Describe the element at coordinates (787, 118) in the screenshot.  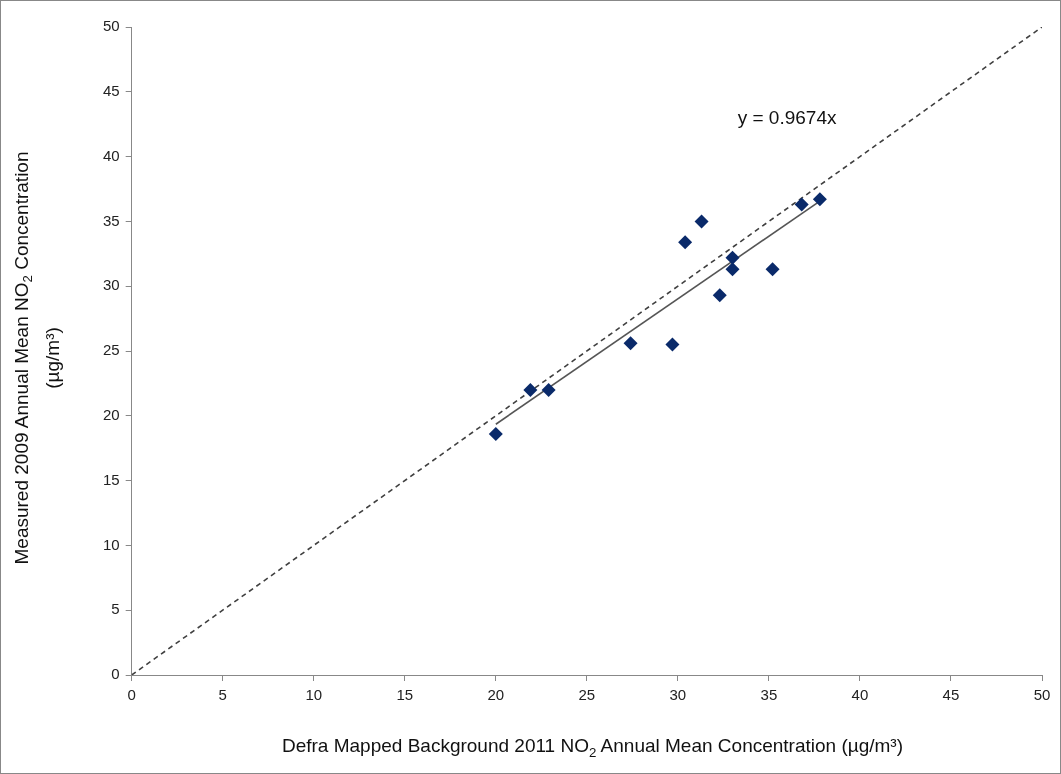
I see `annotation: y = 0.9674x` at that location.